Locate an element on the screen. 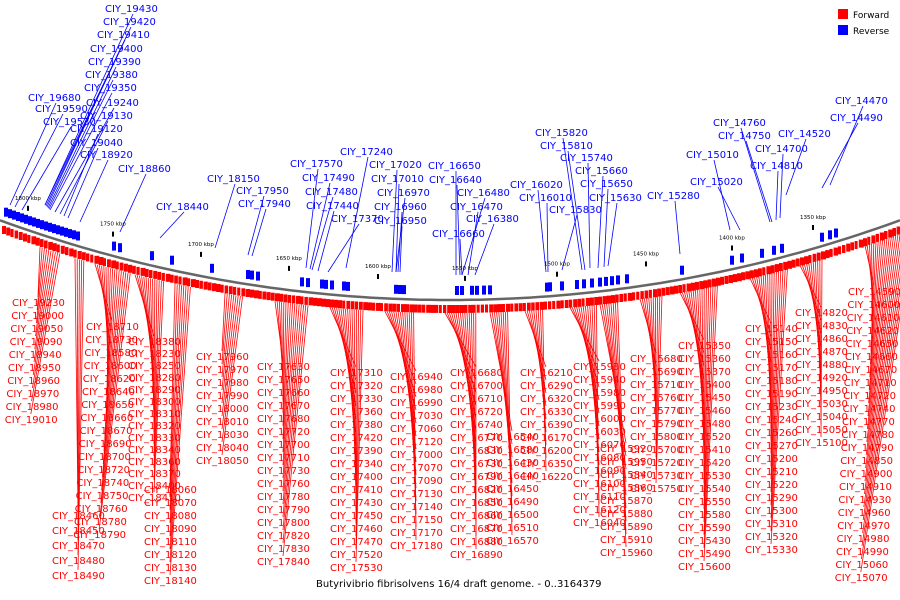  forward-gene-label: CIY_15480 is located at coordinates (704, 424).